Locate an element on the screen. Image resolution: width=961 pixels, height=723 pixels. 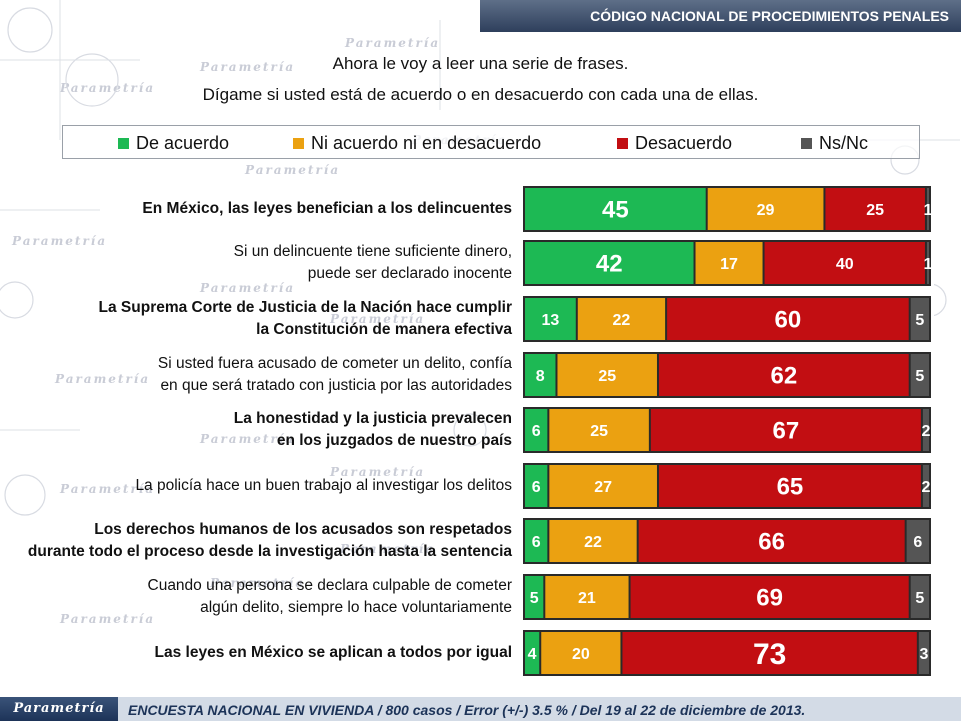
data-label: 40 is located at coordinates (845, 264).